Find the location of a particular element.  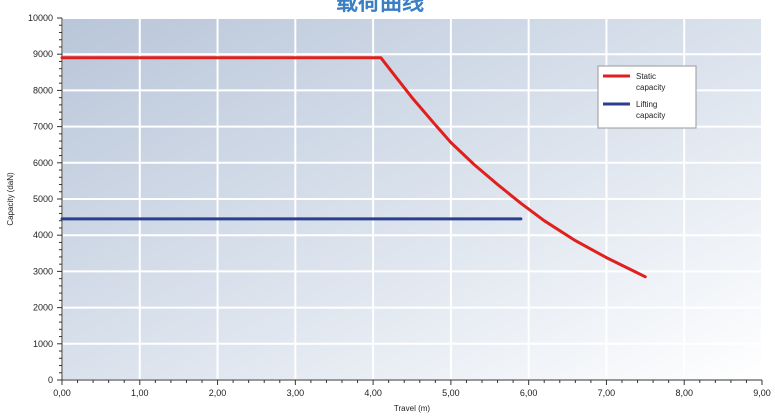

legend-static-line1: Static is located at coordinates (646, 76).